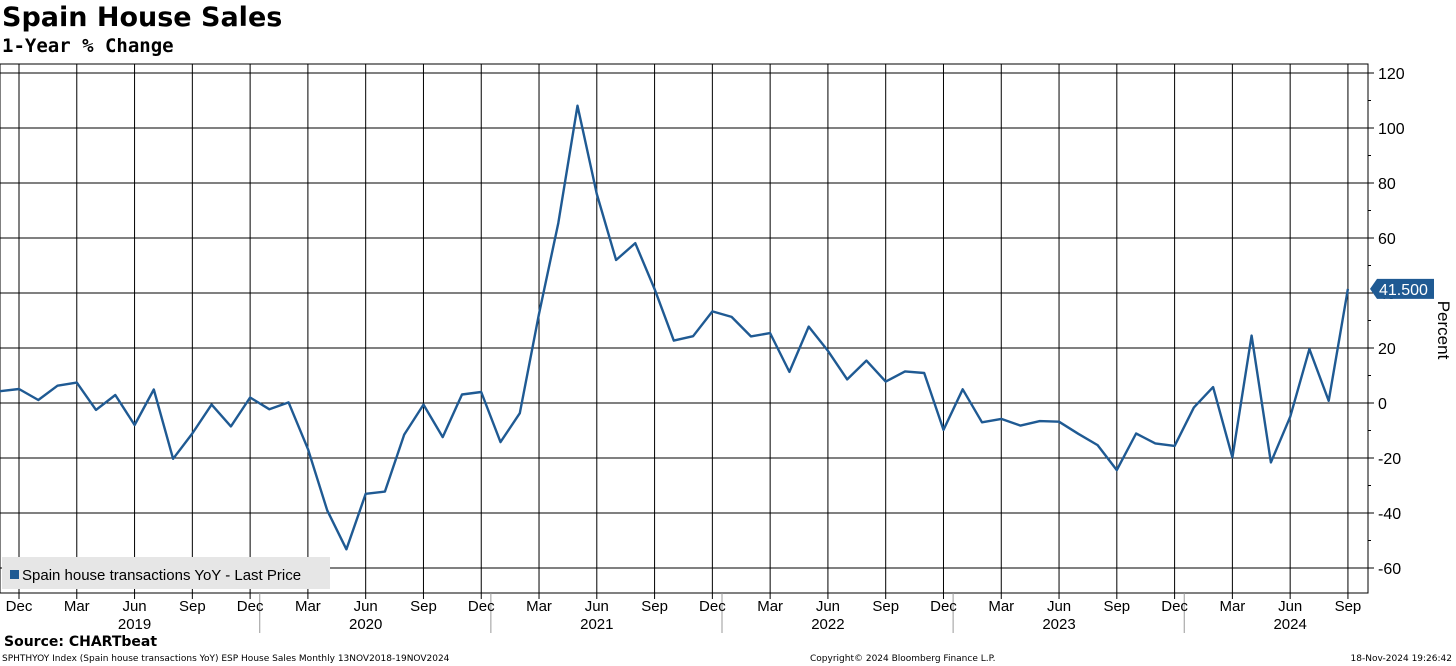 This screenshot has height=666, width=1456. Describe the element at coordinates (1389, 569) in the screenshot. I see `y-tick-label: -60` at that location.